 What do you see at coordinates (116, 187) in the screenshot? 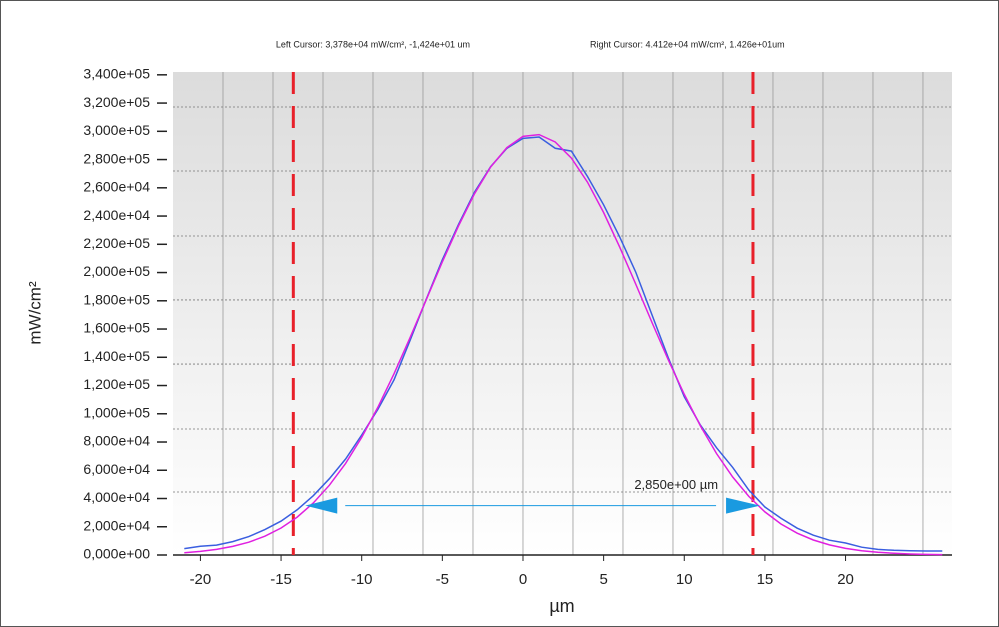
I see `y-tick-label: 2,600e+04` at bounding box center [116, 187].